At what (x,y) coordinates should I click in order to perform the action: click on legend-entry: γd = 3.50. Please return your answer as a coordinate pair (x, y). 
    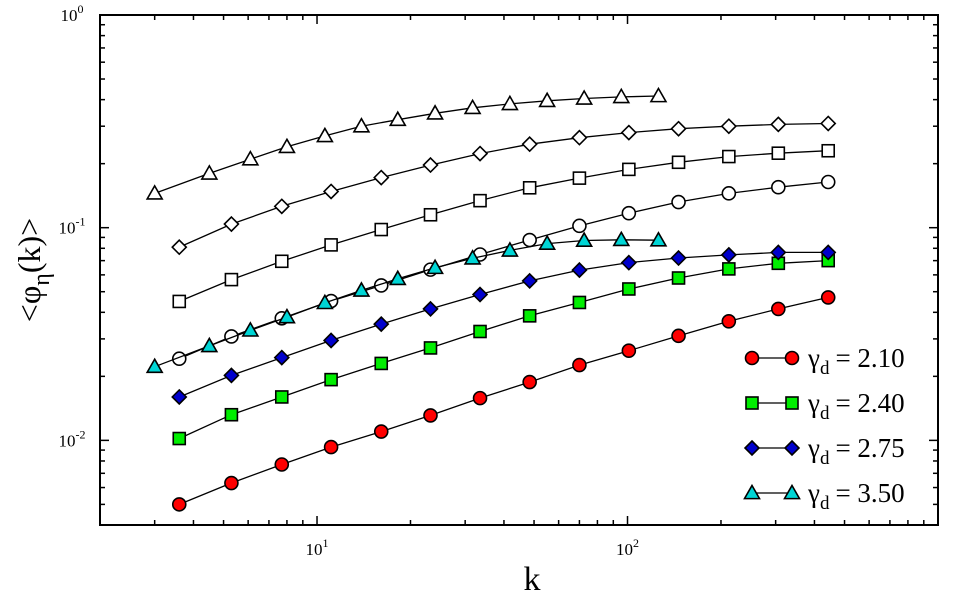
    Looking at the image, I should click on (824, 496).